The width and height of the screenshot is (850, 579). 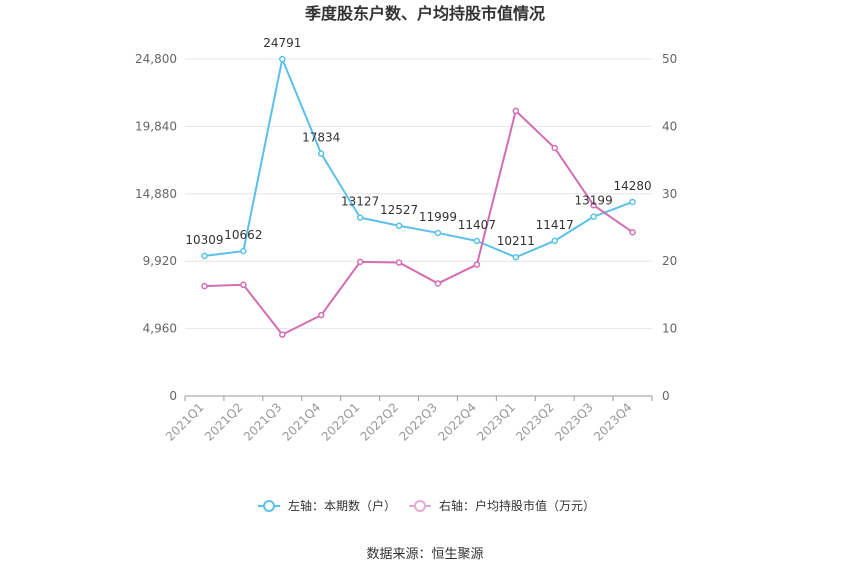 I want to click on legend-marker-left, so click(x=269, y=506).